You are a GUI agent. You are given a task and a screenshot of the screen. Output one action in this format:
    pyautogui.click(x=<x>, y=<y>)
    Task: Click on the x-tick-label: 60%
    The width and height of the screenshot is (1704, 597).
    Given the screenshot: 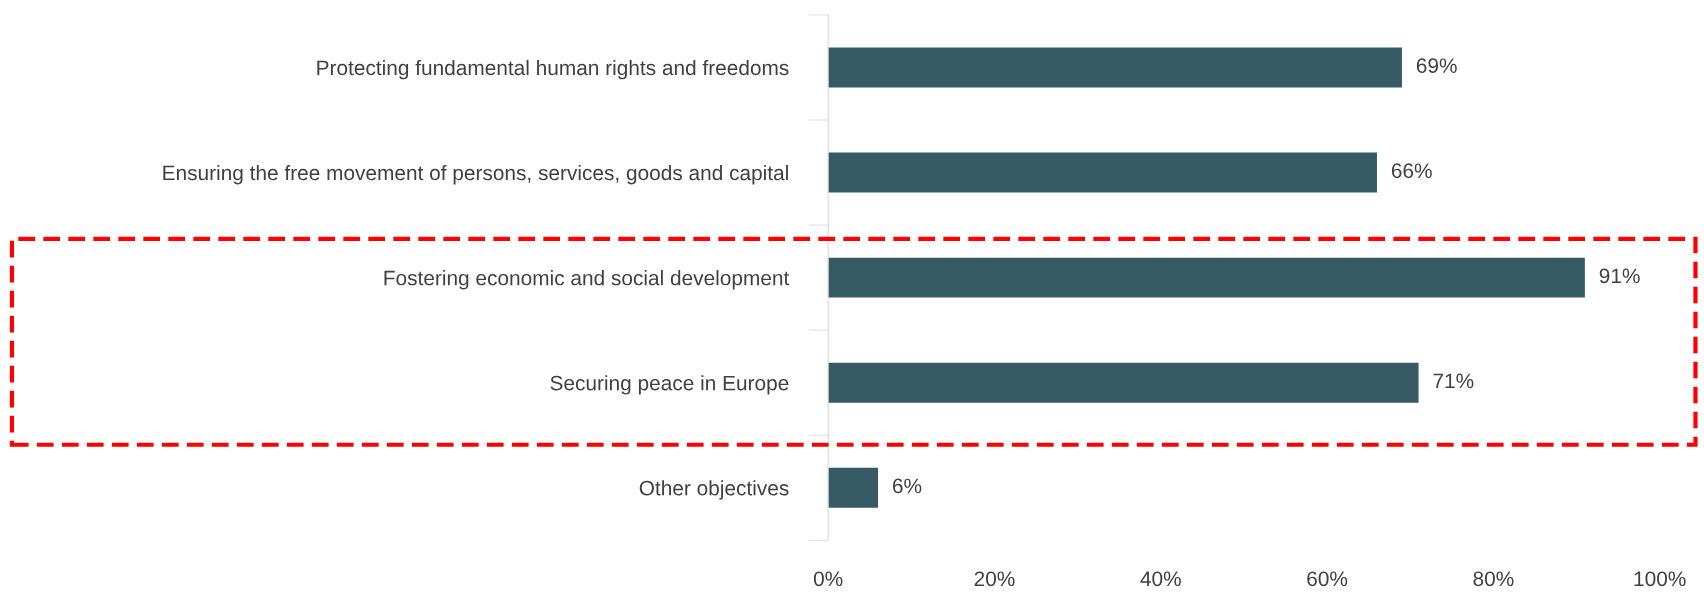 What is the action you would take?
    pyautogui.click(x=1327, y=579)
    